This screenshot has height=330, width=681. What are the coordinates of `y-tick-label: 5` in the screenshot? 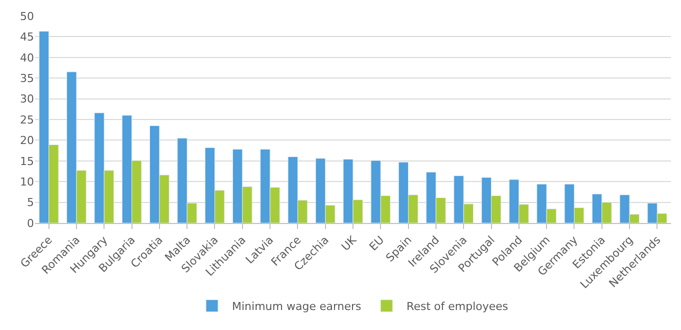 It's located at (30, 203).